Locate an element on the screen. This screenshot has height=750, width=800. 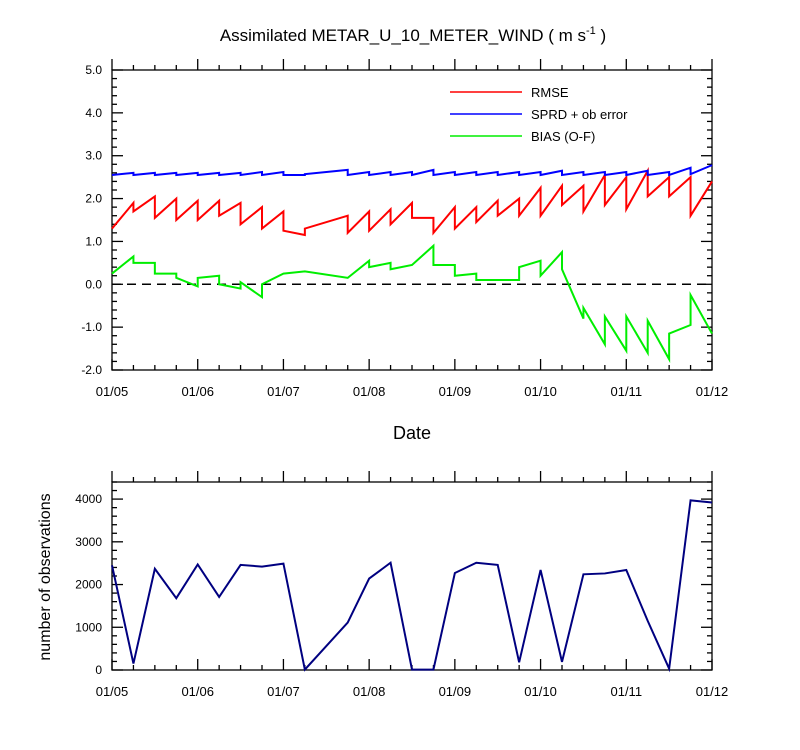
sprd-ob-error-series-line is located at coordinates (412, 170).